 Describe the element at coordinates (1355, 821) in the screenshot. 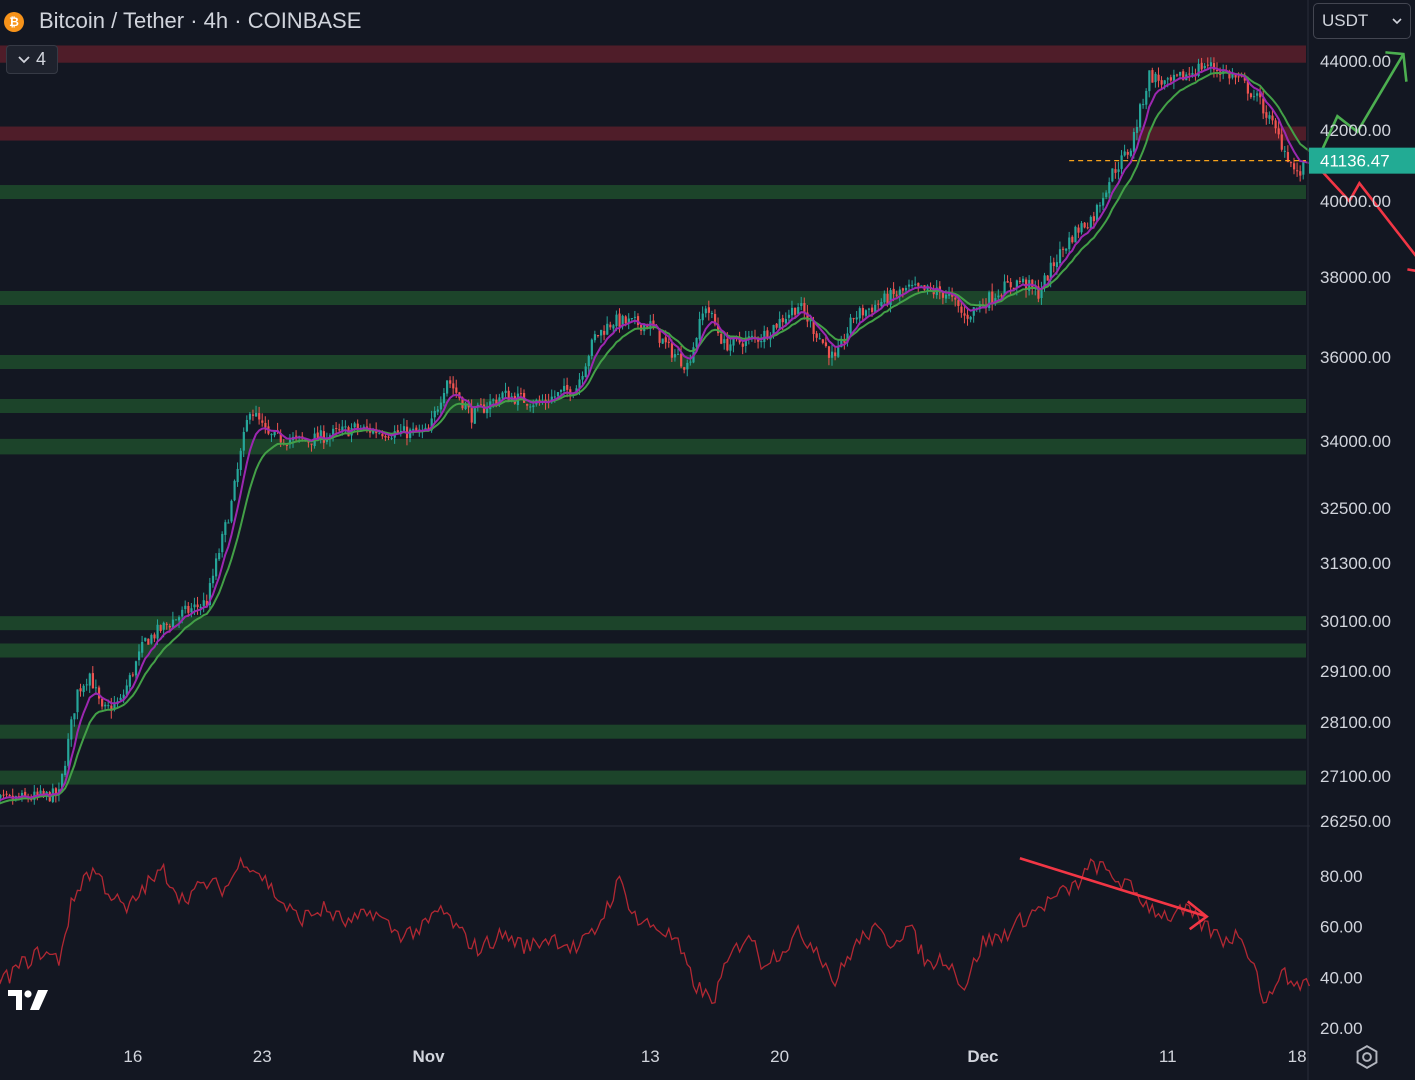

I see `price-tick-label: 26250.00` at that location.